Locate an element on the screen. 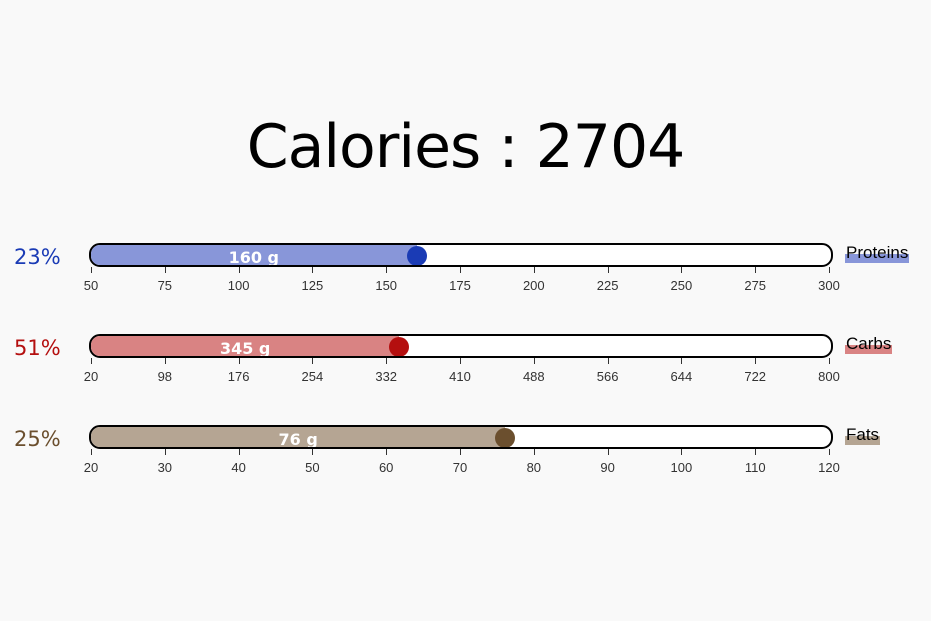 The height and width of the screenshot is (621, 931). macro-slider-track: 345 g is located at coordinates (461, 346).